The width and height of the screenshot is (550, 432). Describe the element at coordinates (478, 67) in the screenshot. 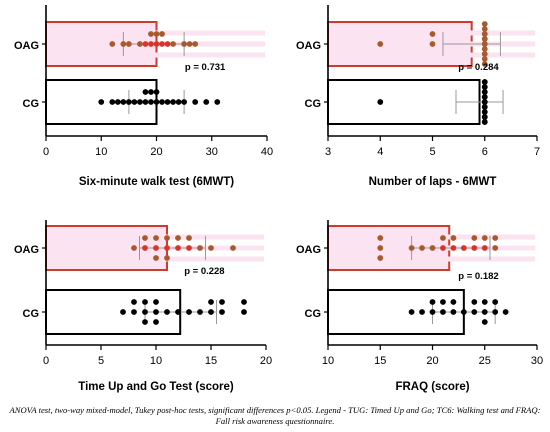

I see `p-value-annotation: p = 0.284` at that location.